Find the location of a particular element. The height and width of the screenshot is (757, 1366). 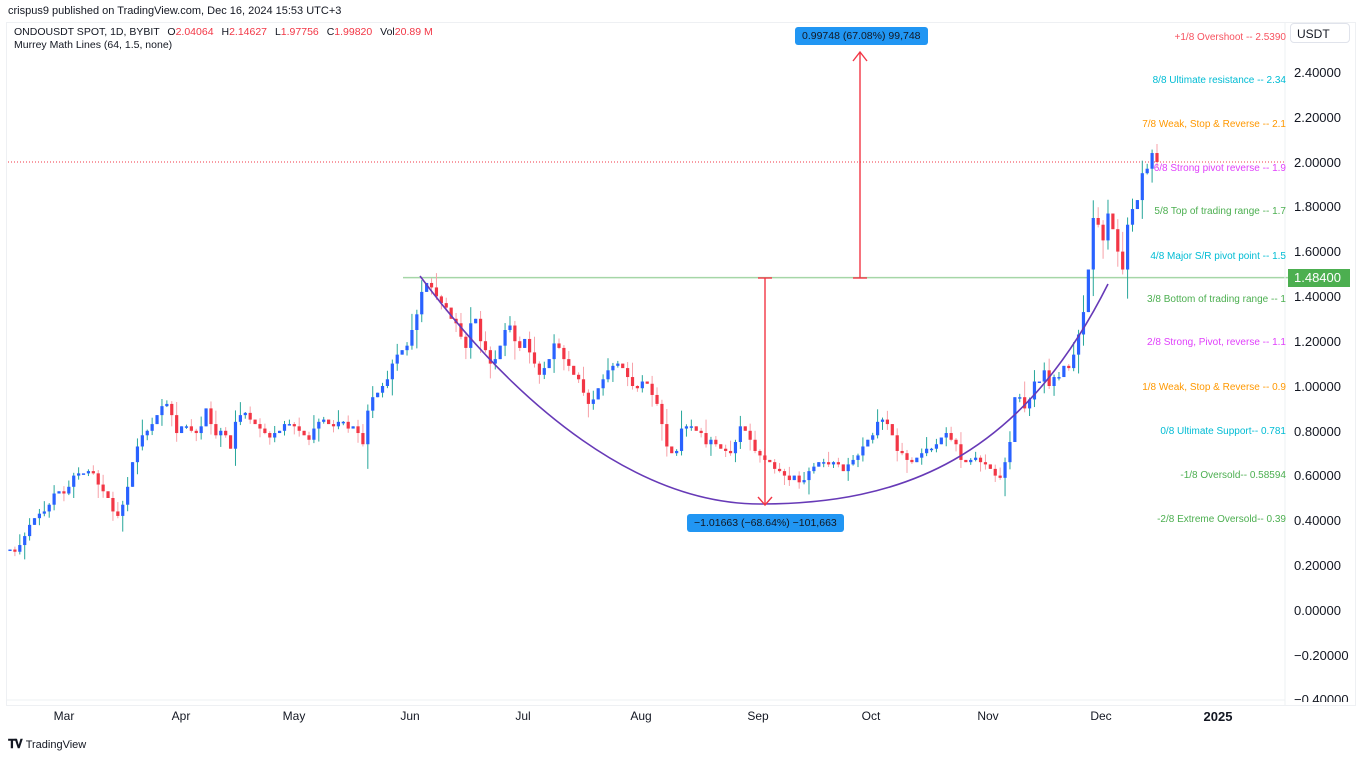

price-tick: 2.40000 is located at coordinates (1317, 72).